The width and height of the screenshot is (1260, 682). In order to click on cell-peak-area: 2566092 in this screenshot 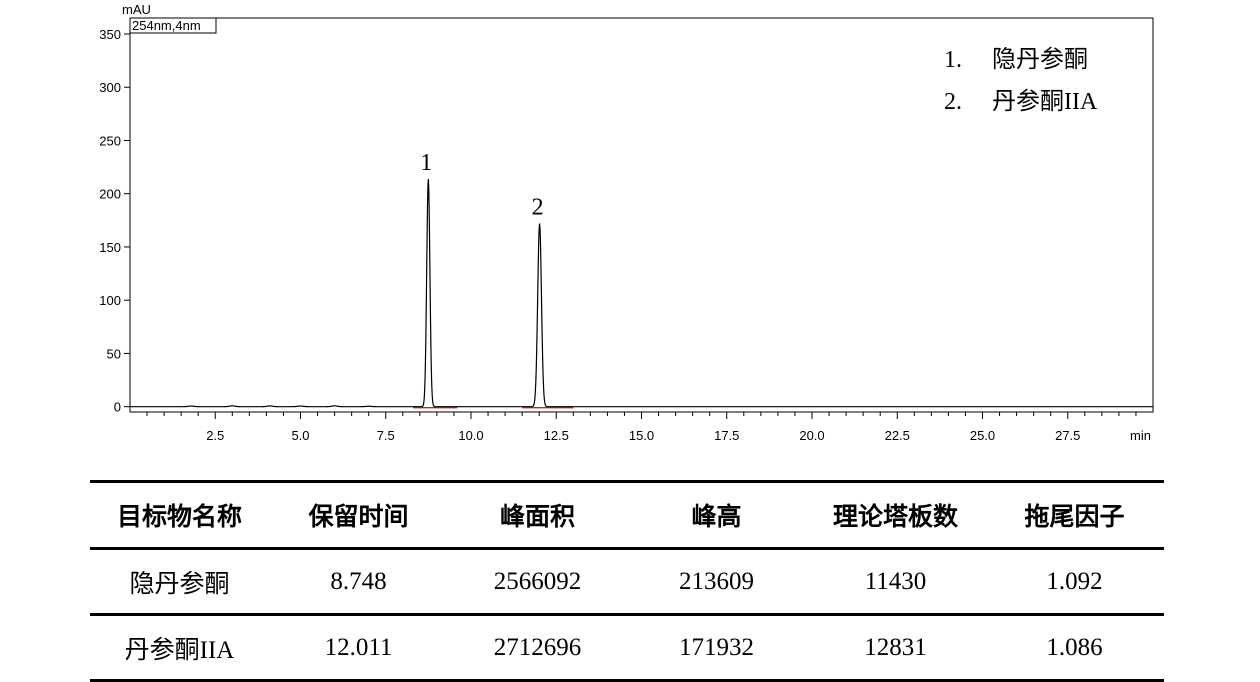, I will do `click(537, 582)`.